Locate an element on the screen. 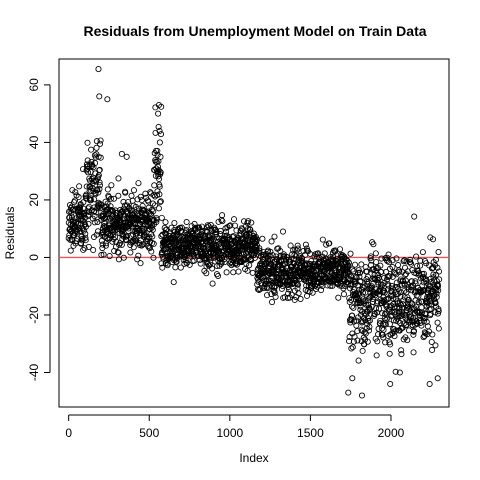 This screenshot has width=480, height=480. y-tick-label: -40 is located at coordinates (34, 372).